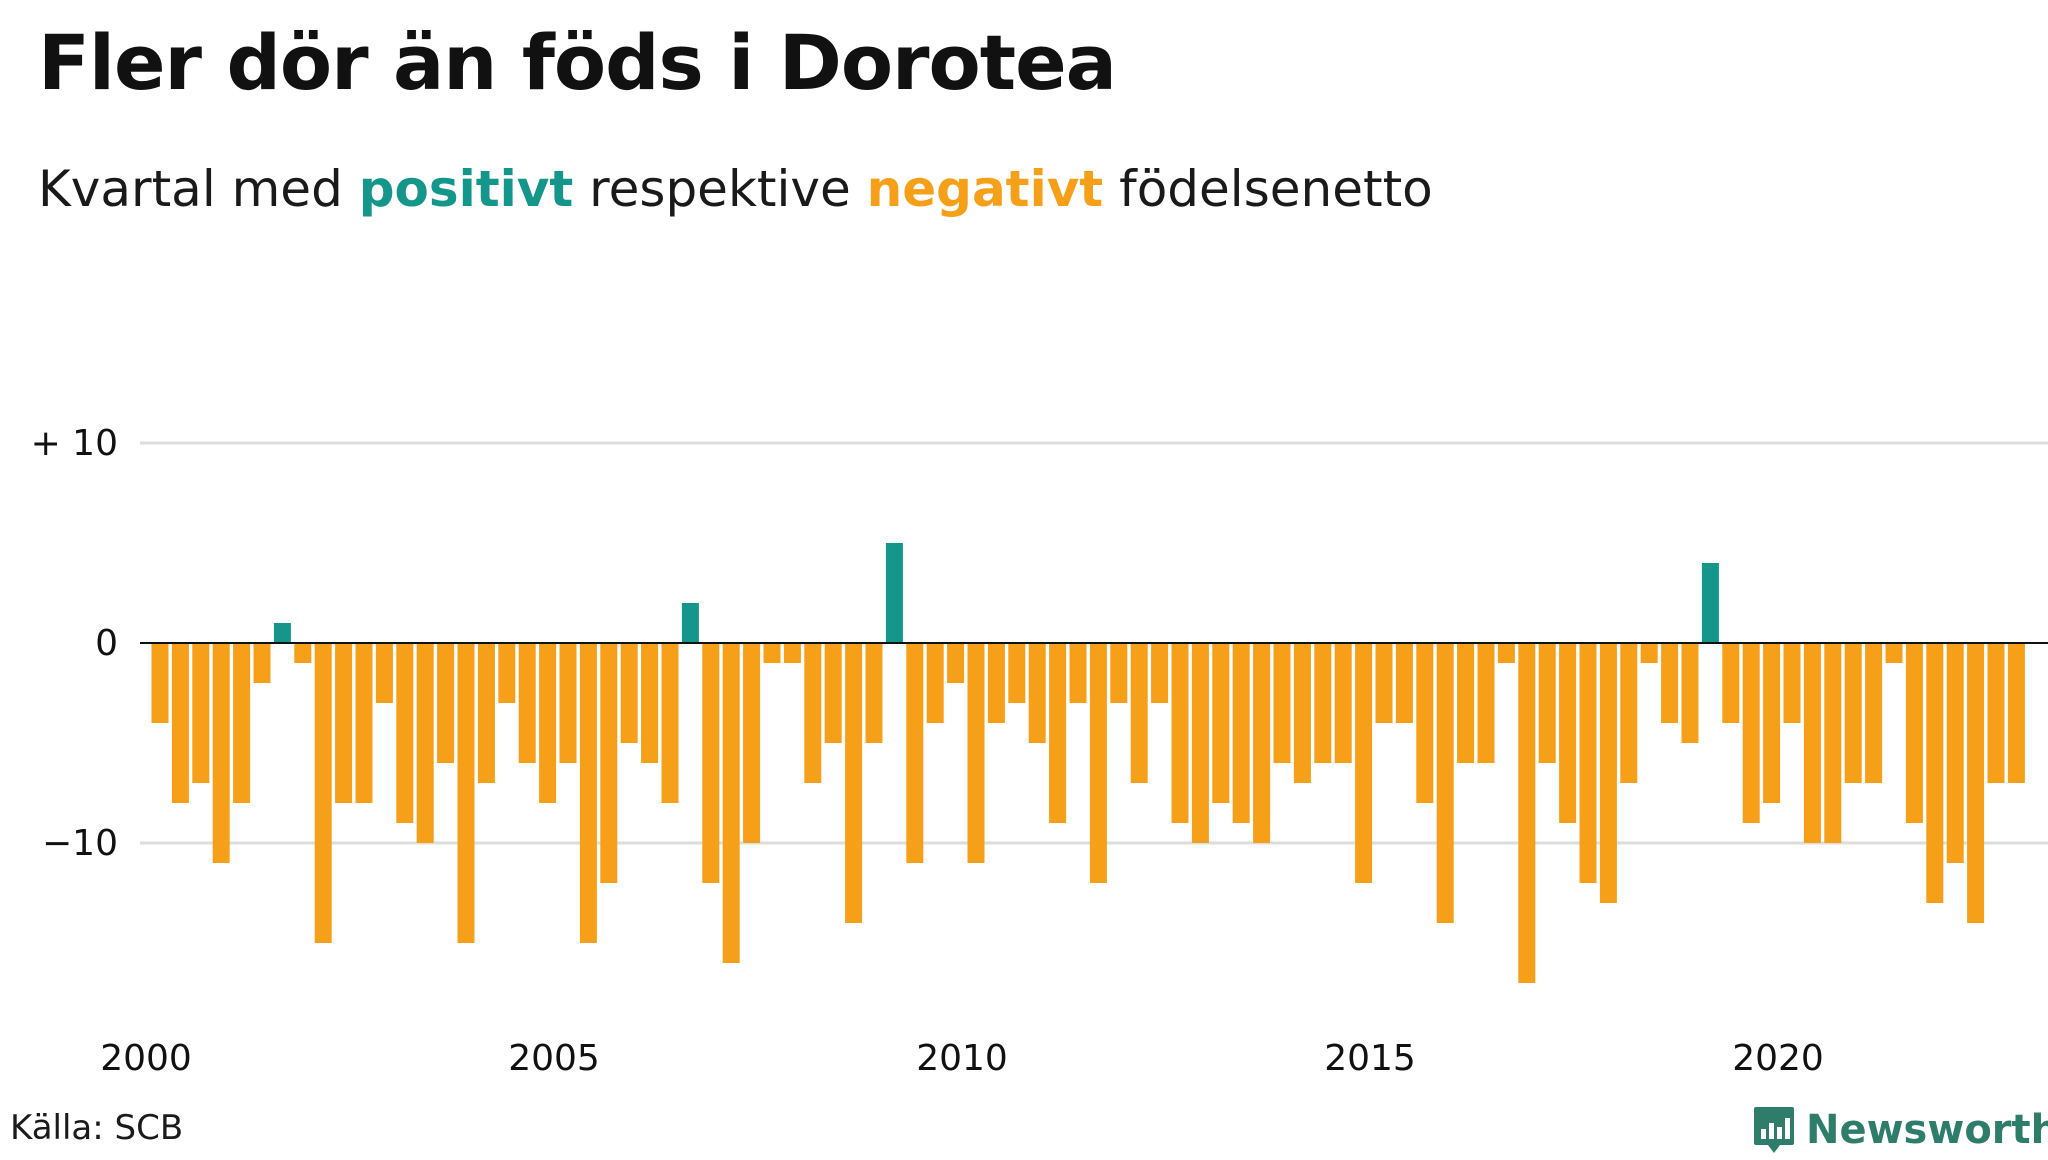  I want to click on x-tick-label: 2020, so click(1778, 1058).